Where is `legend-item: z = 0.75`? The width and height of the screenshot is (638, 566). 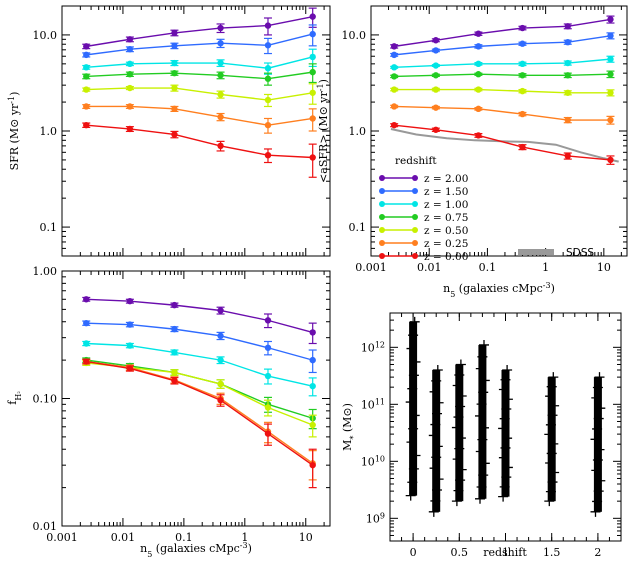 legend-item: z = 0.75 is located at coordinates (423, 218).